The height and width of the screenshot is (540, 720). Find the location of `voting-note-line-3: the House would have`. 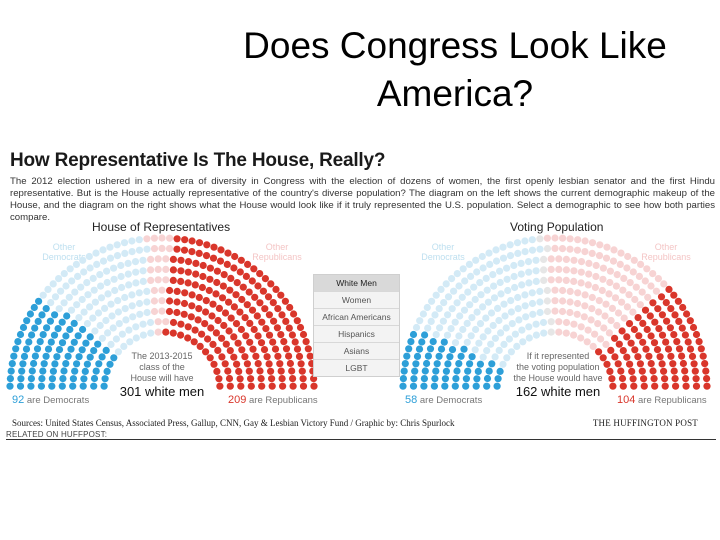

voting-note-line-3: the House would have is located at coordinates (558, 378).